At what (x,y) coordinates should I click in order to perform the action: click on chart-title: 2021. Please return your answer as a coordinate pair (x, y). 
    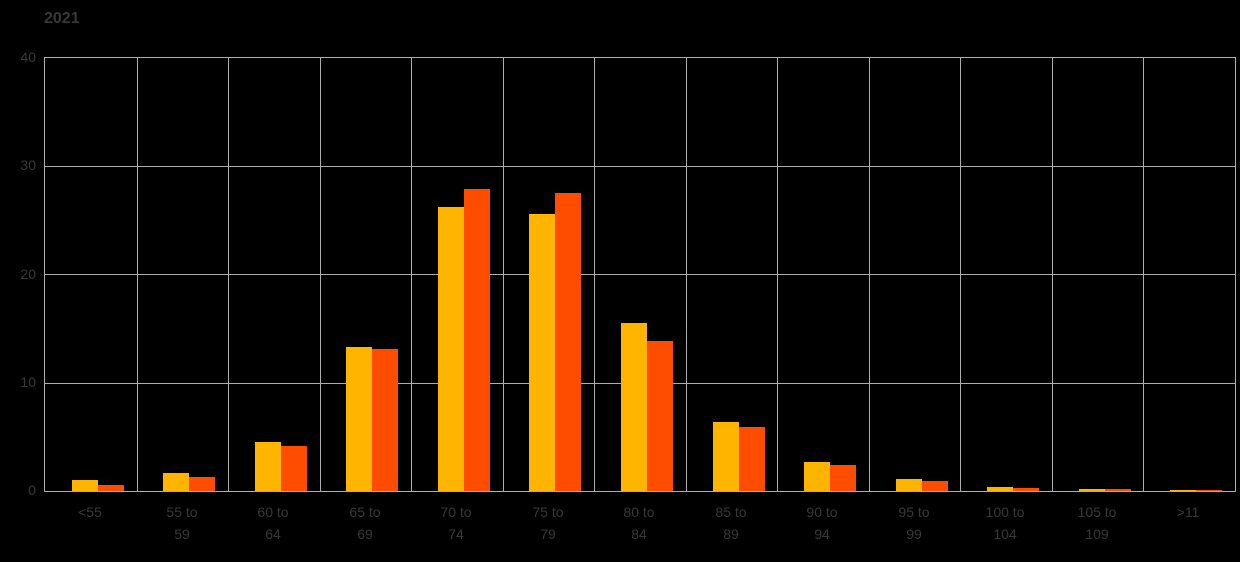
    Looking at the image, I should click on (62, 18).